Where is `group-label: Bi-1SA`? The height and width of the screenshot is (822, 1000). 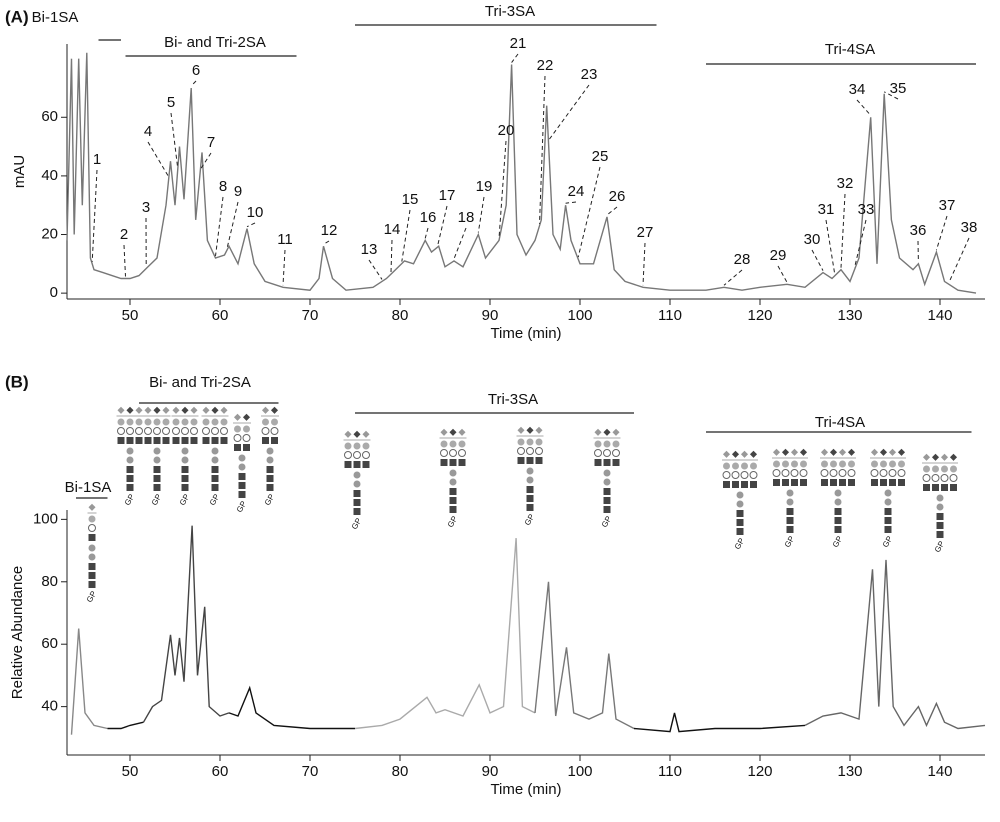
group-label: Bi-1SA is located at coordinates (55, 17).